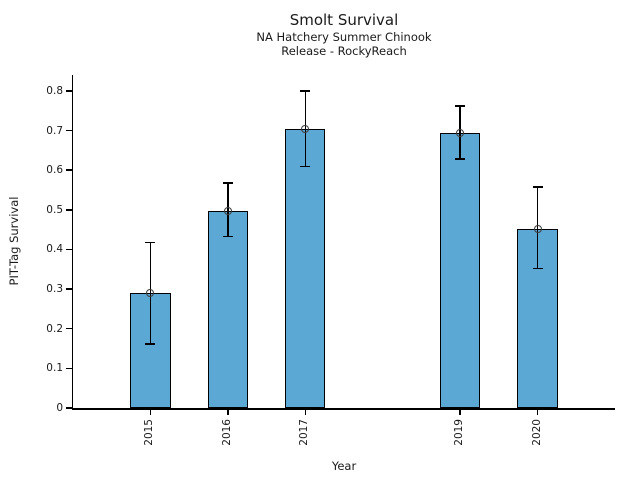 This screenshot has height=480, width=640. Describe the element at coordinates (59, 408) in the screenshot. I see `y-tick-label: 0` at that location.